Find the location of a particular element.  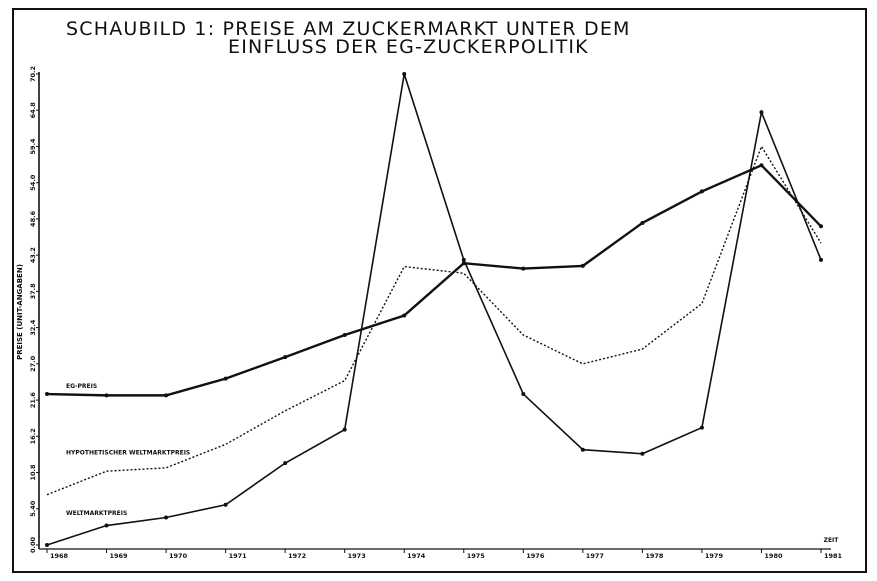

x-tick-label: 1978 is located at coordinates (654, 556).